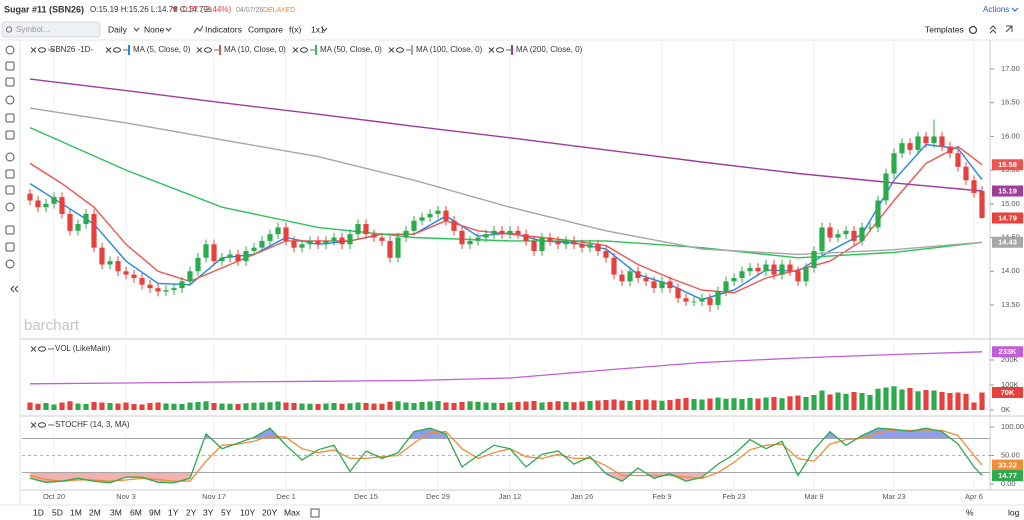 This screenshot has height=520, width=1024. Describe the element at coordinates (973, 30) in the screenshot. I see `settings-icon` at that location.